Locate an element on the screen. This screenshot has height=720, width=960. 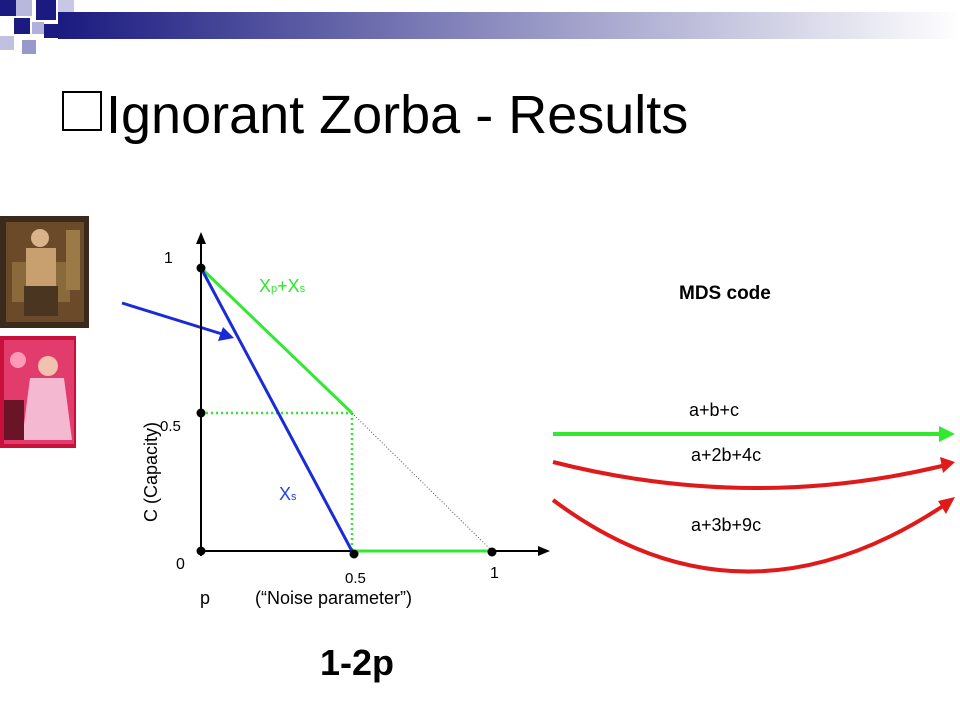
formula-1-2p: 1-2p is located at coordinates (357, 662).